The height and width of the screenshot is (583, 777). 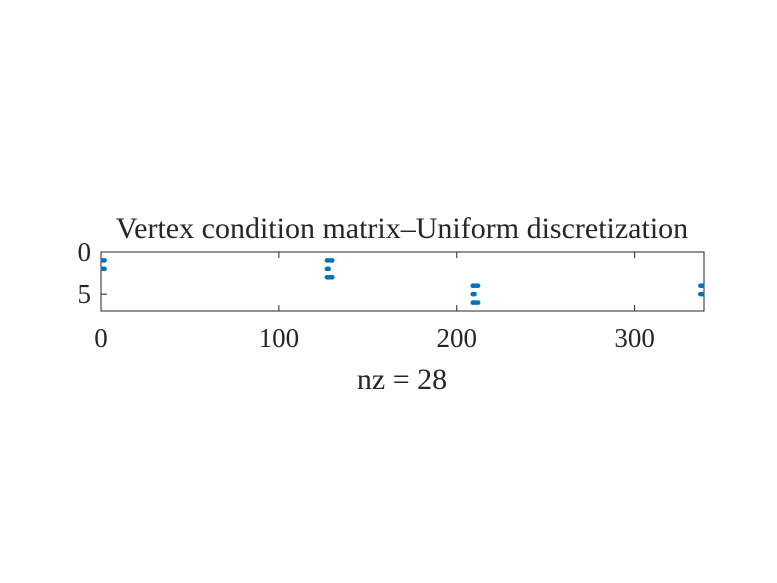 I want to click on y-tick-label: 5, so click(x=85, y=294).